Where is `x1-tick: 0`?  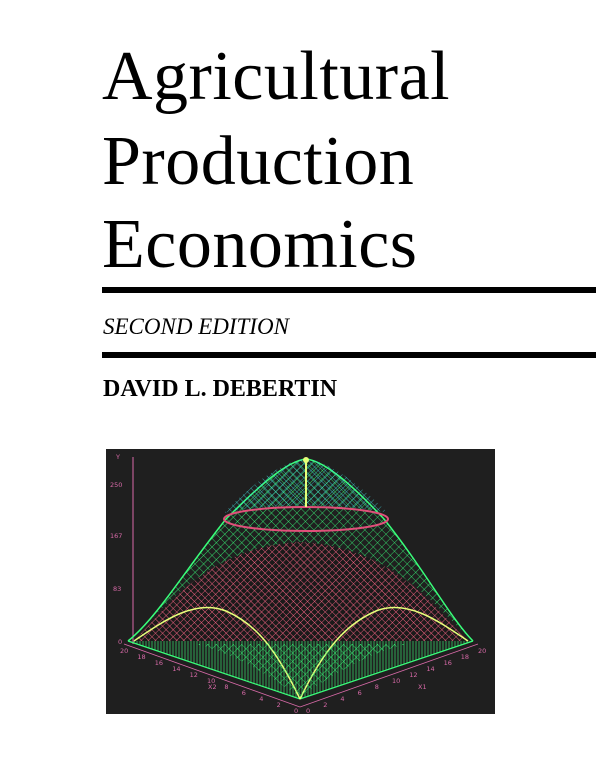
x1-tick: 0 is located at coordinates (308, 710).